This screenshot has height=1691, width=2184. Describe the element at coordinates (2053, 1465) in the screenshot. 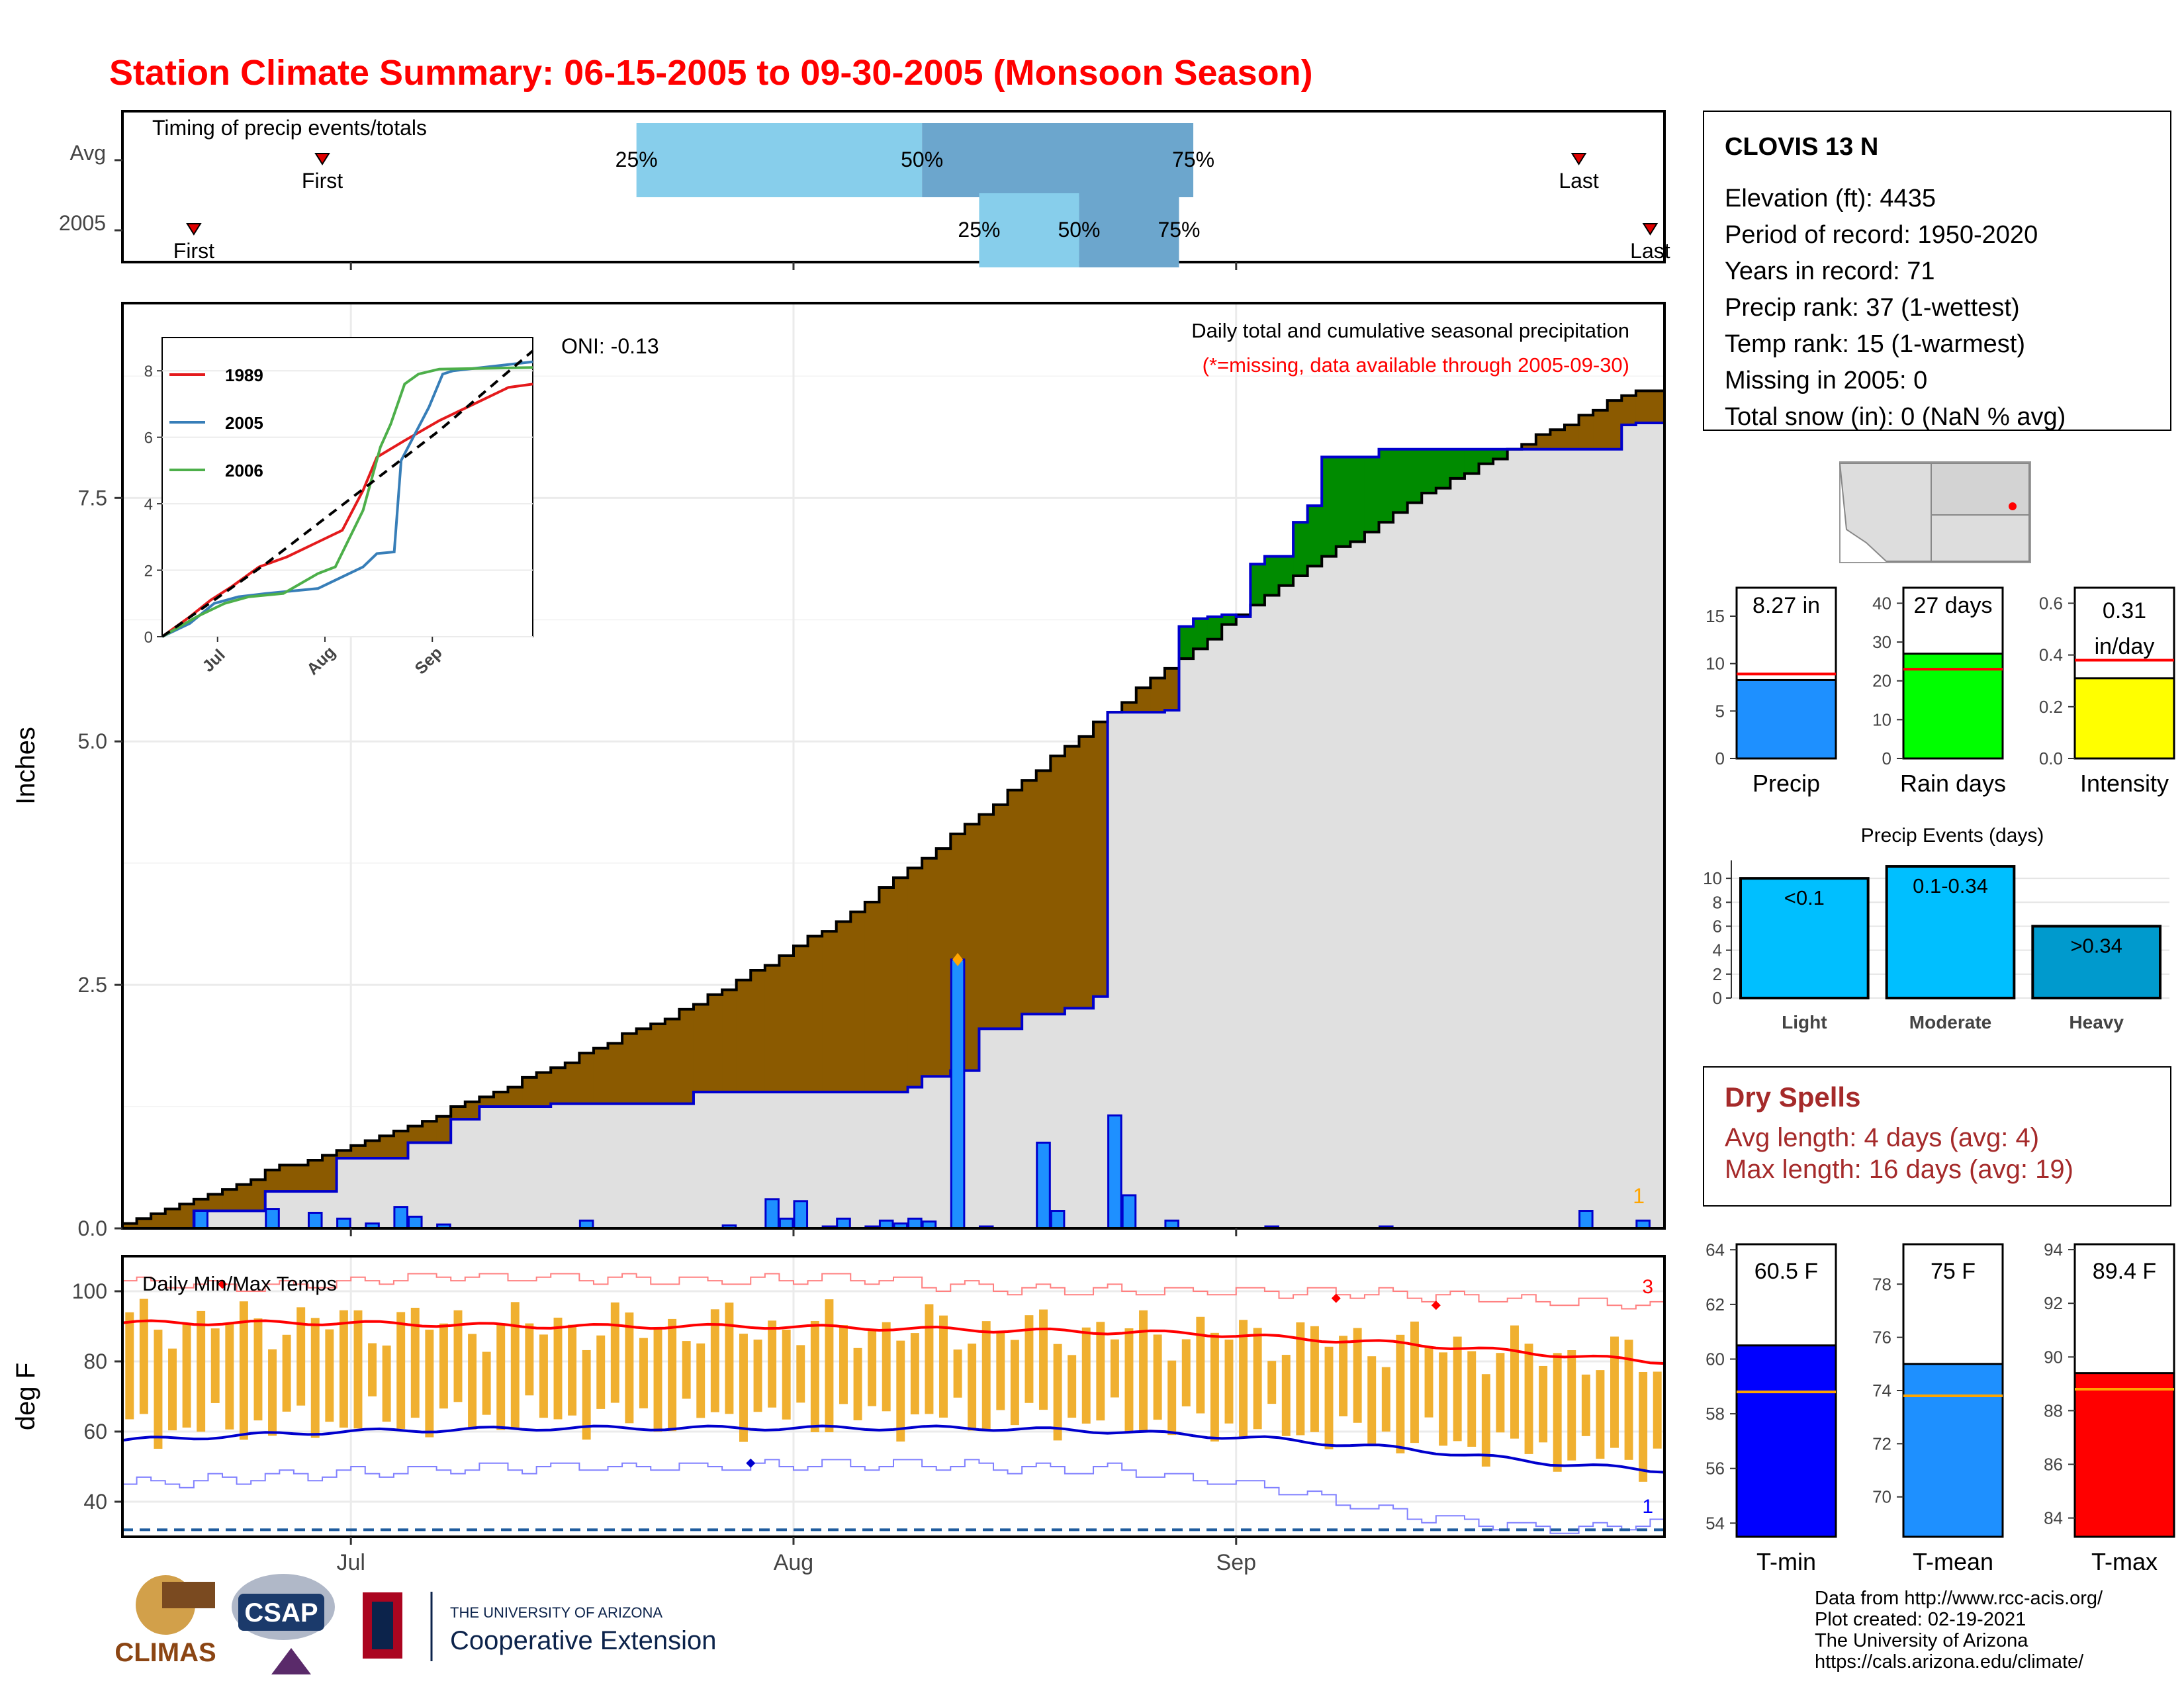

I see `tempbar-y-tick-label: 86` at that location.